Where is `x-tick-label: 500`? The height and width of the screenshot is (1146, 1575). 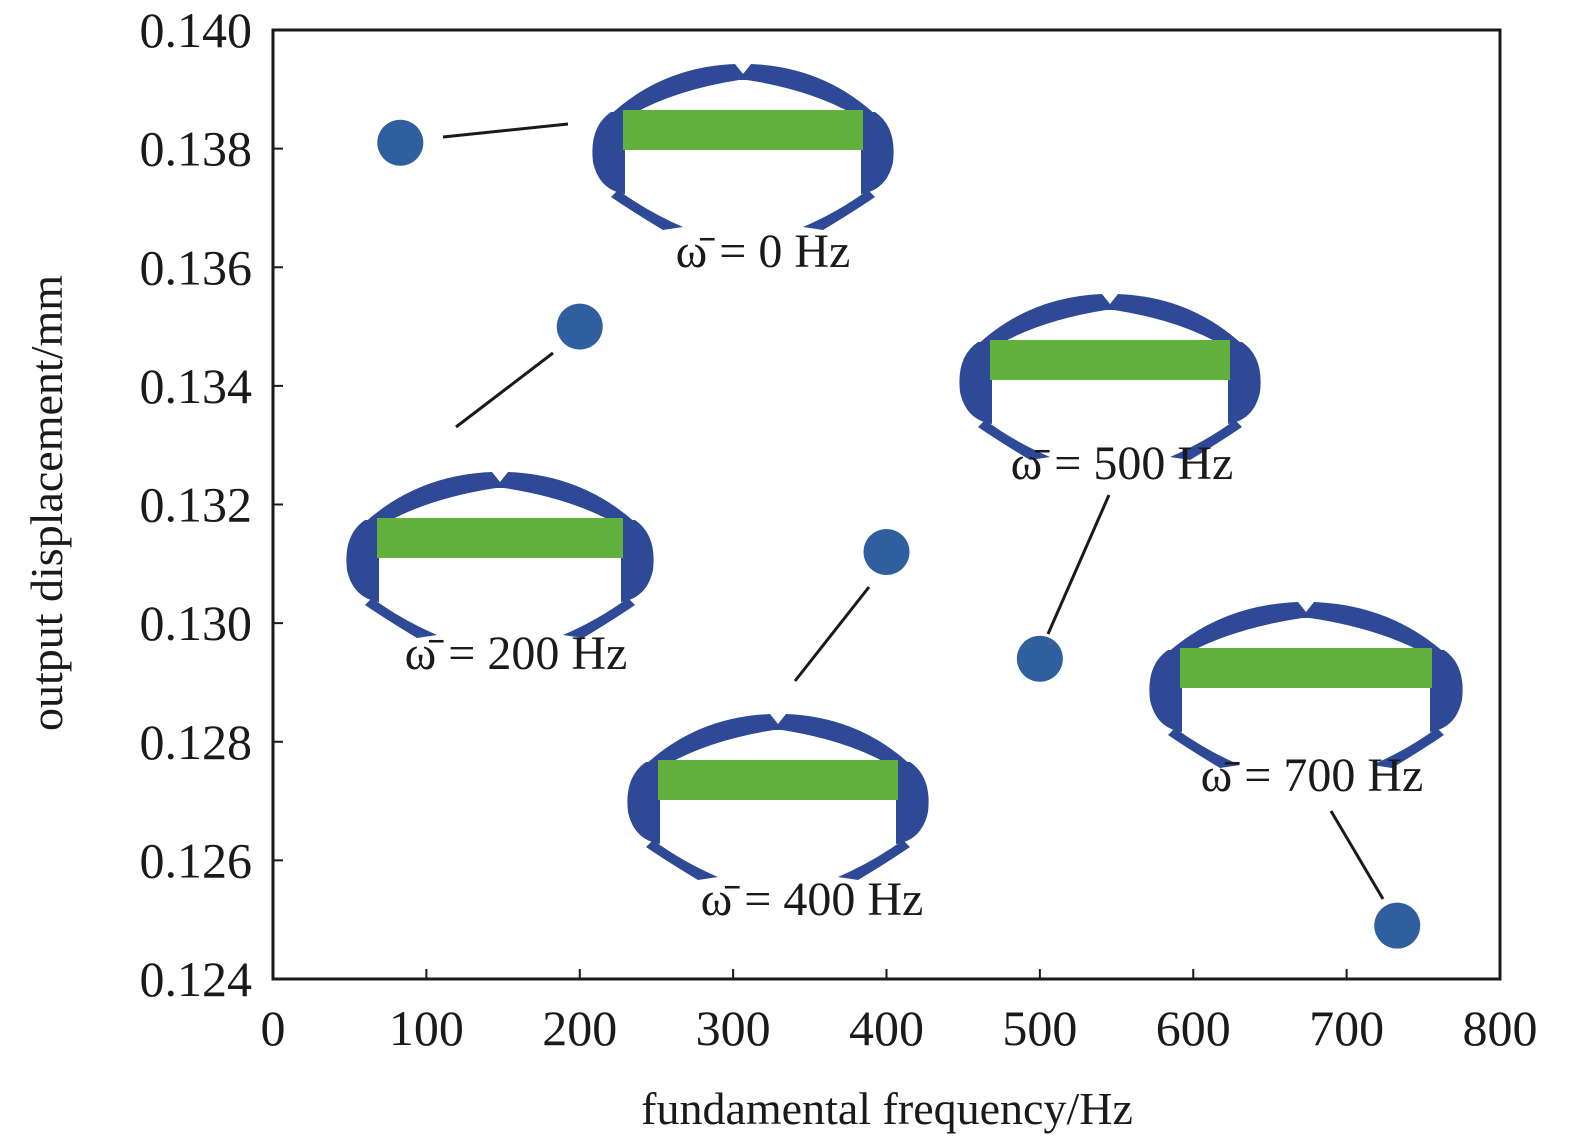
x-tick-label: 500 is located at coordinates (1039, 1028).